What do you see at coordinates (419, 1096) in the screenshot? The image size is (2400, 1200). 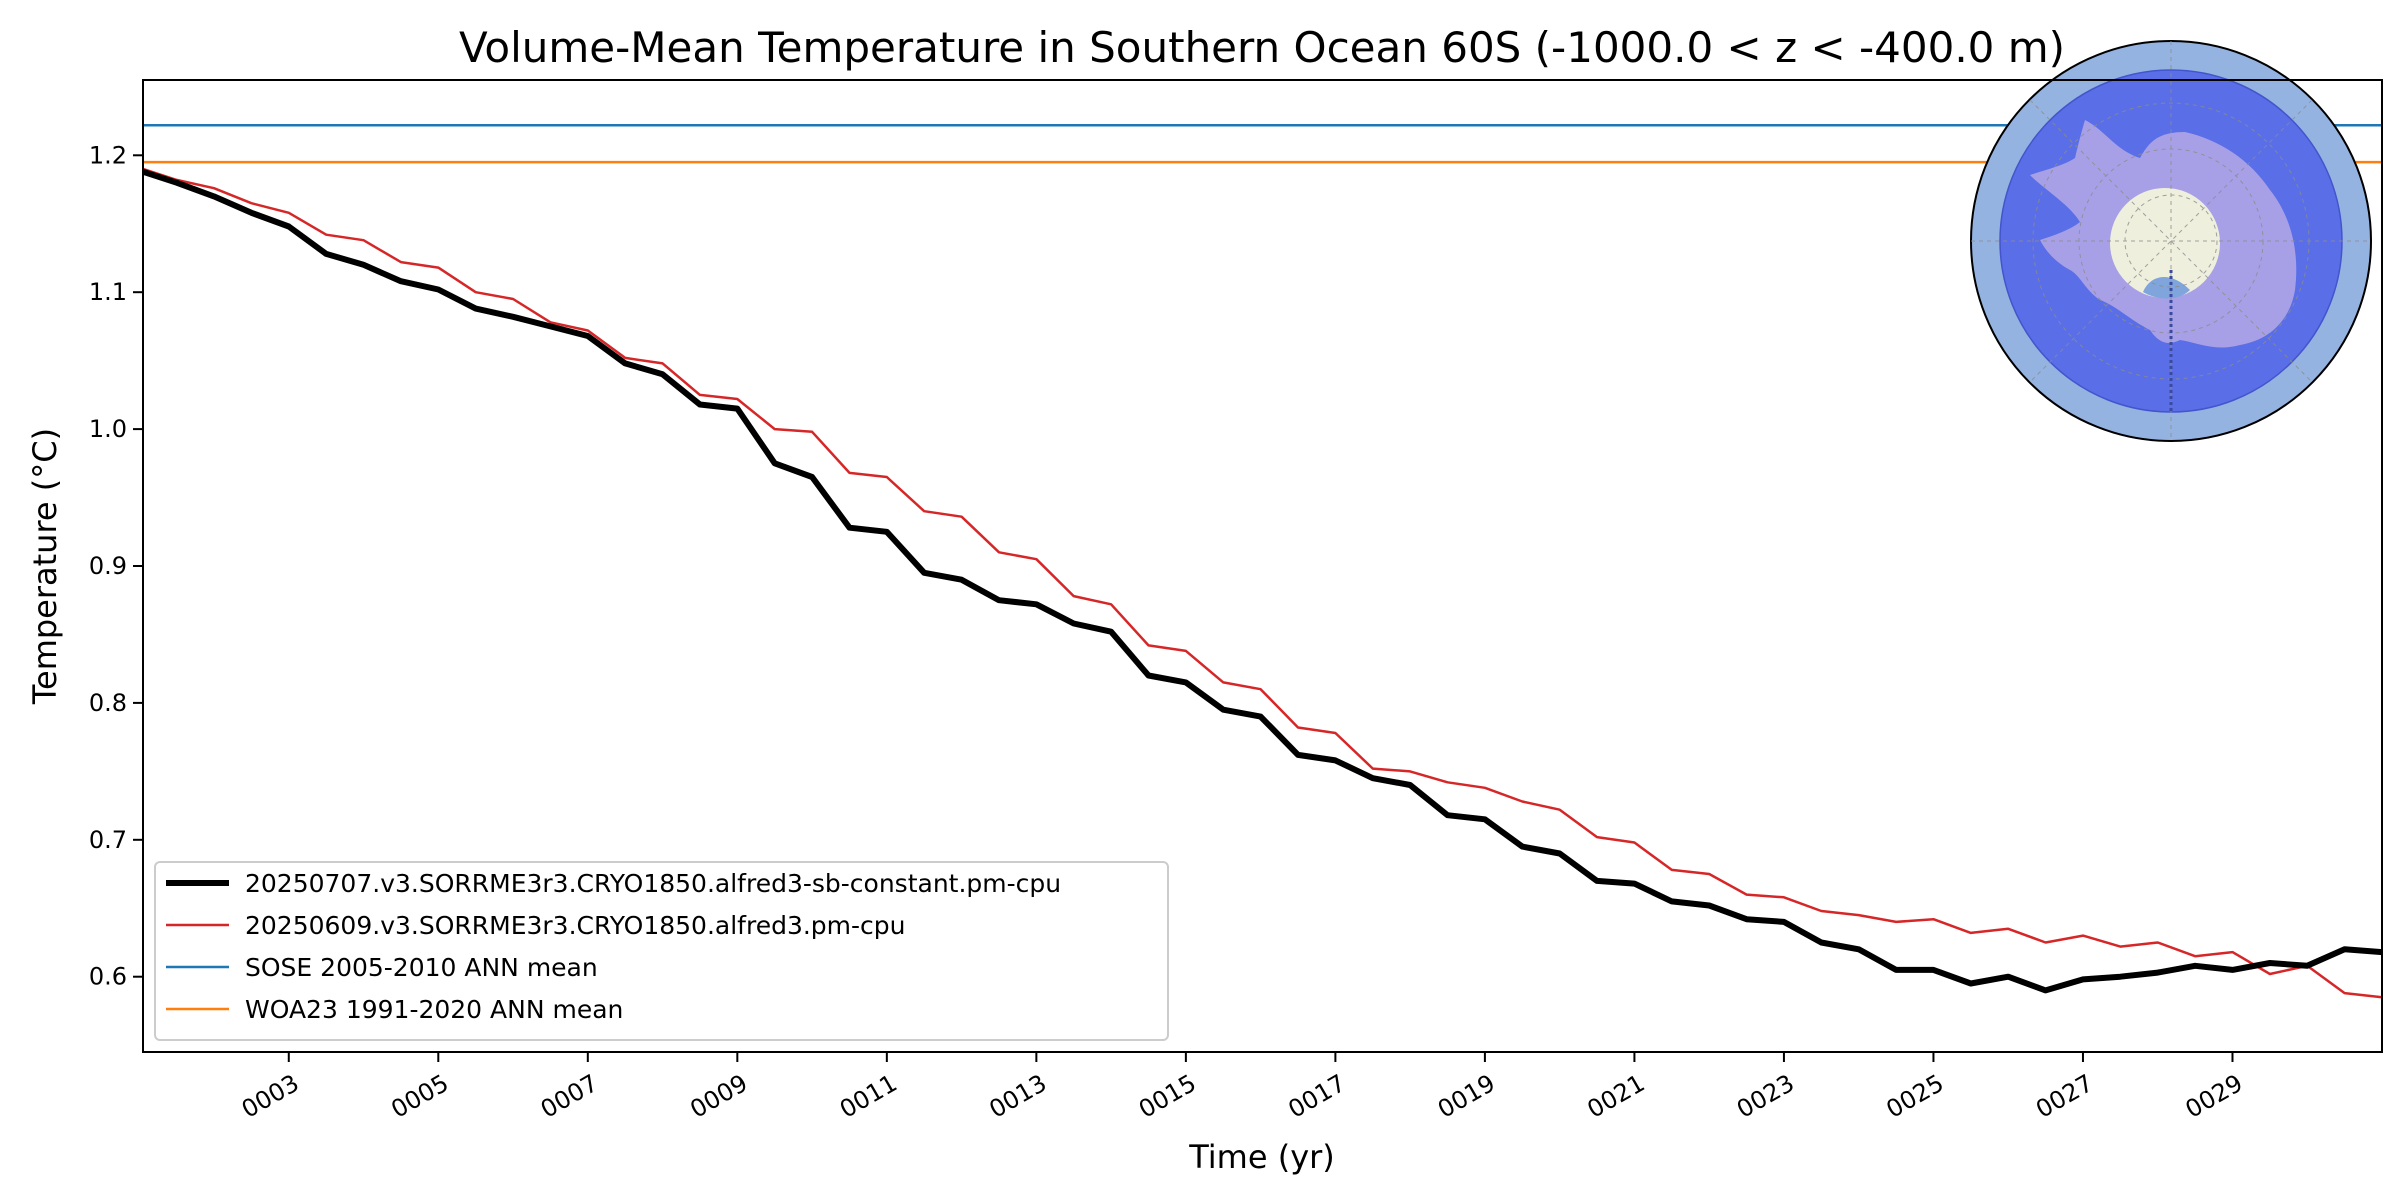 I see `x-tick-label: 0005` at bounding box center [419, 1096].